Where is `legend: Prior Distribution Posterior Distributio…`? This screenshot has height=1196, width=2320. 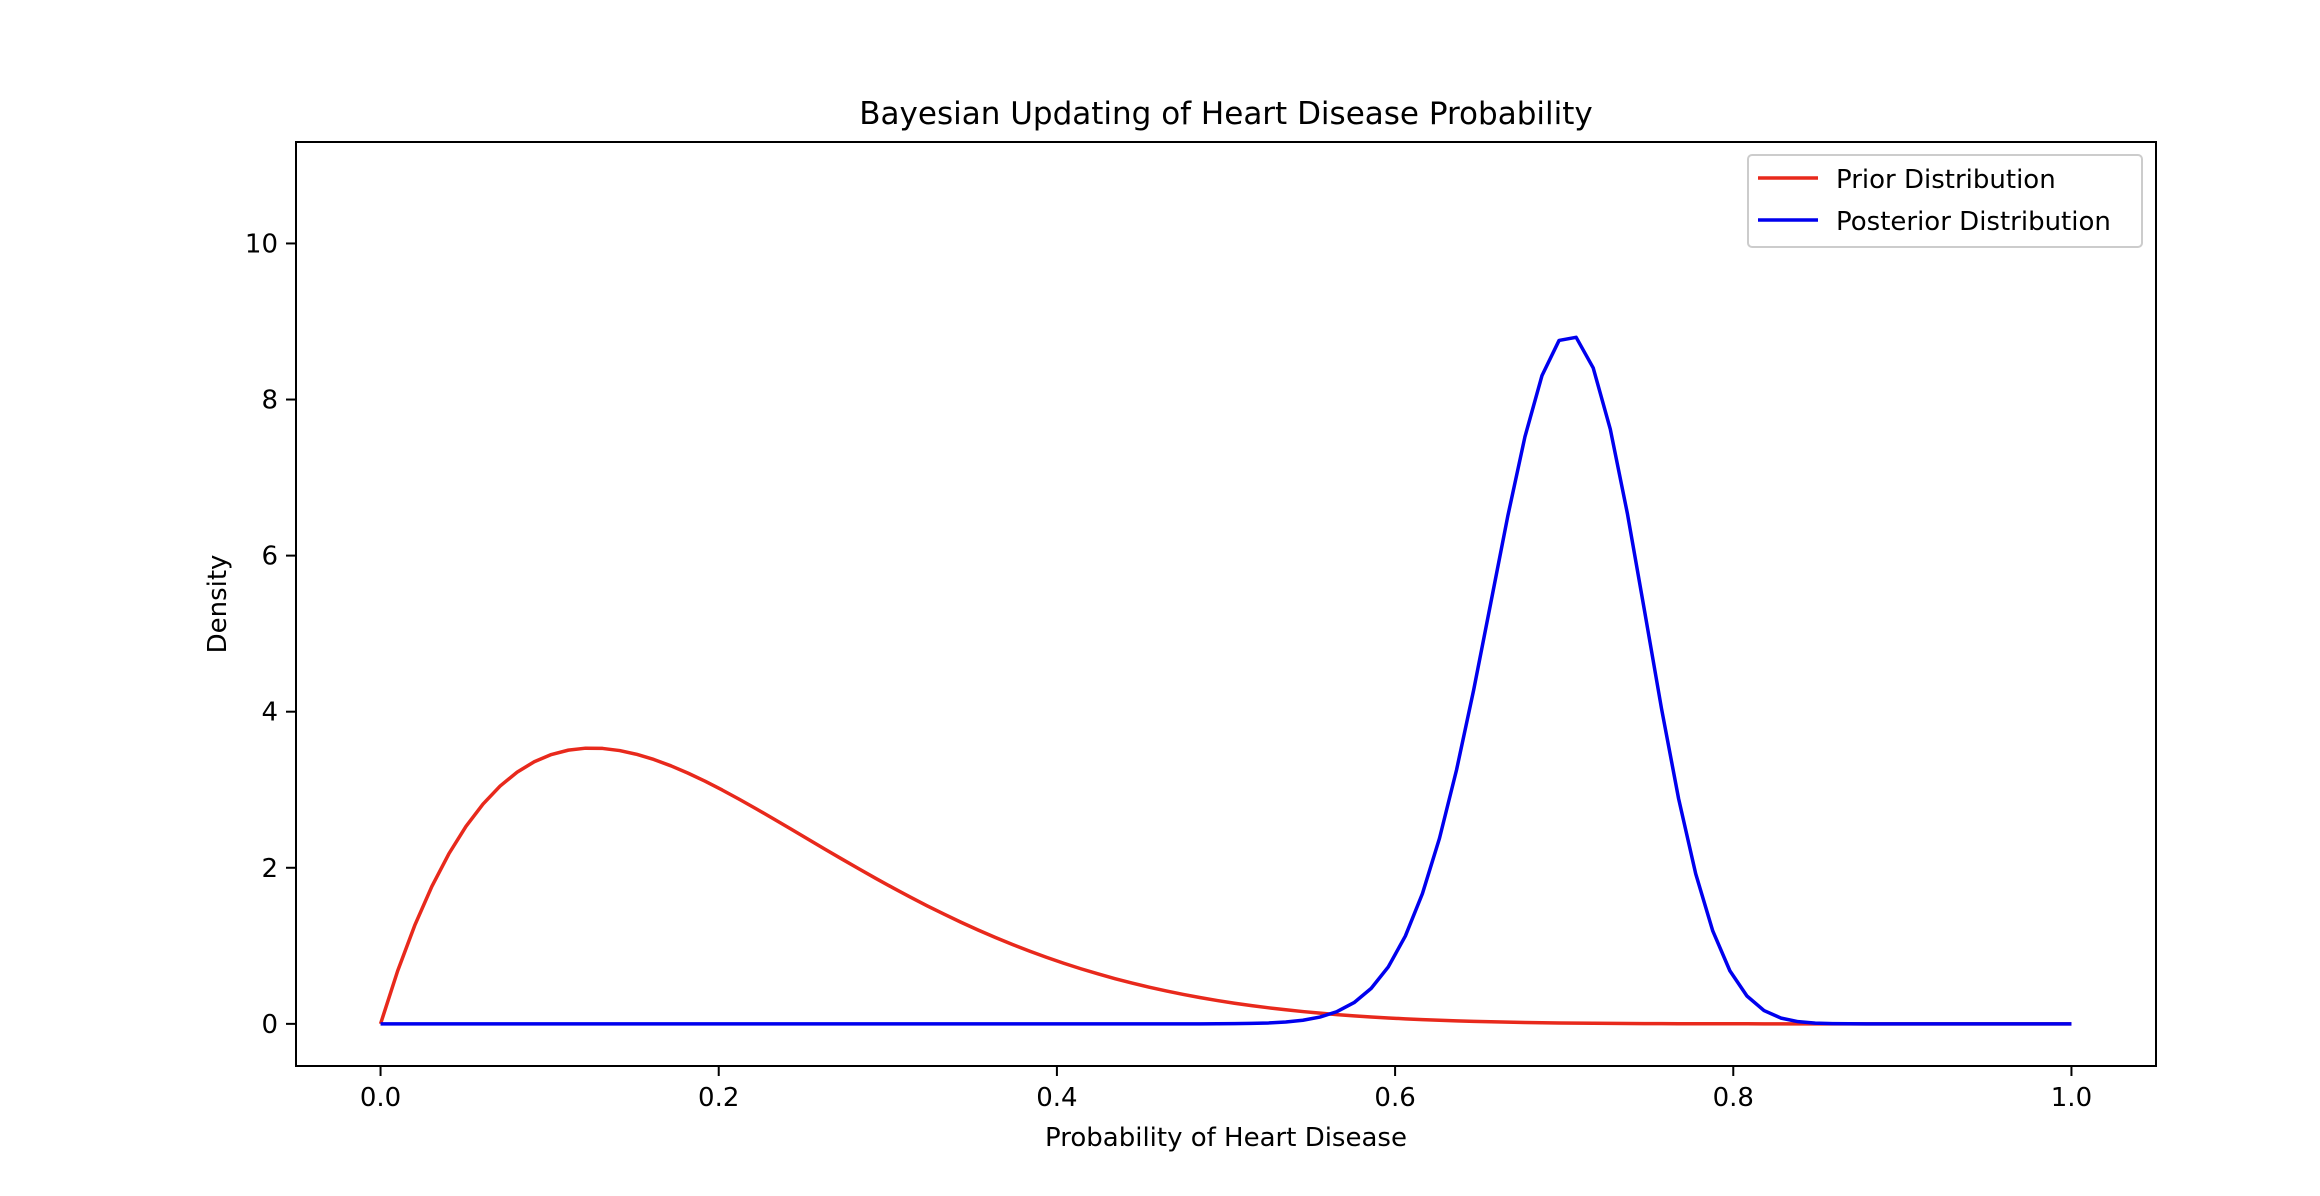
legend: Prior Distribution Posterior Distributio… is located at coordinates (1945, 201).